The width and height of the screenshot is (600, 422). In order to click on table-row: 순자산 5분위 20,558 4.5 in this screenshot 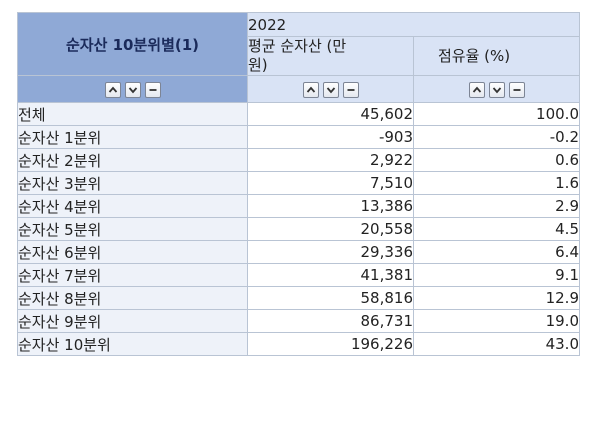, I will do `click(298, 229)`.